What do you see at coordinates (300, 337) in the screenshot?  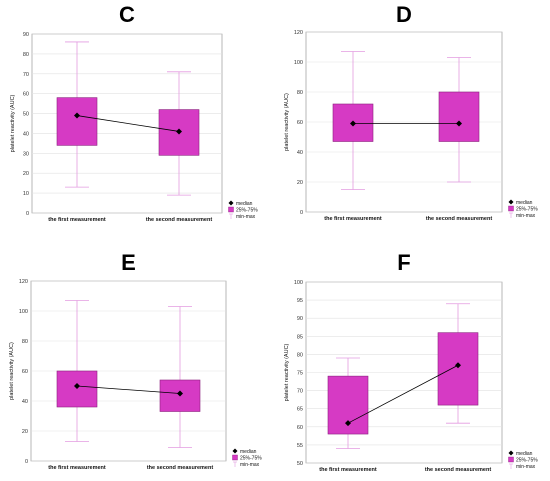 I see `y-tick-label: 85` at bounding box center [300, 337].